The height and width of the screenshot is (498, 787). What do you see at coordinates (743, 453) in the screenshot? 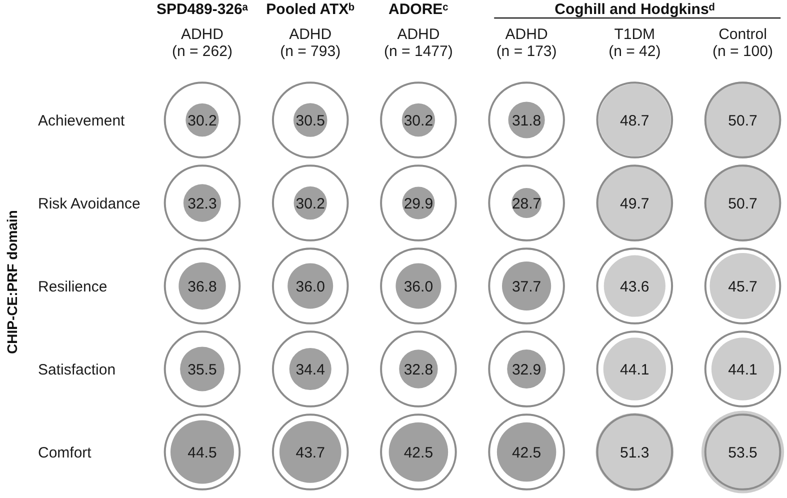
I see `data-label: 53.5` at bounding box center [743, 453].